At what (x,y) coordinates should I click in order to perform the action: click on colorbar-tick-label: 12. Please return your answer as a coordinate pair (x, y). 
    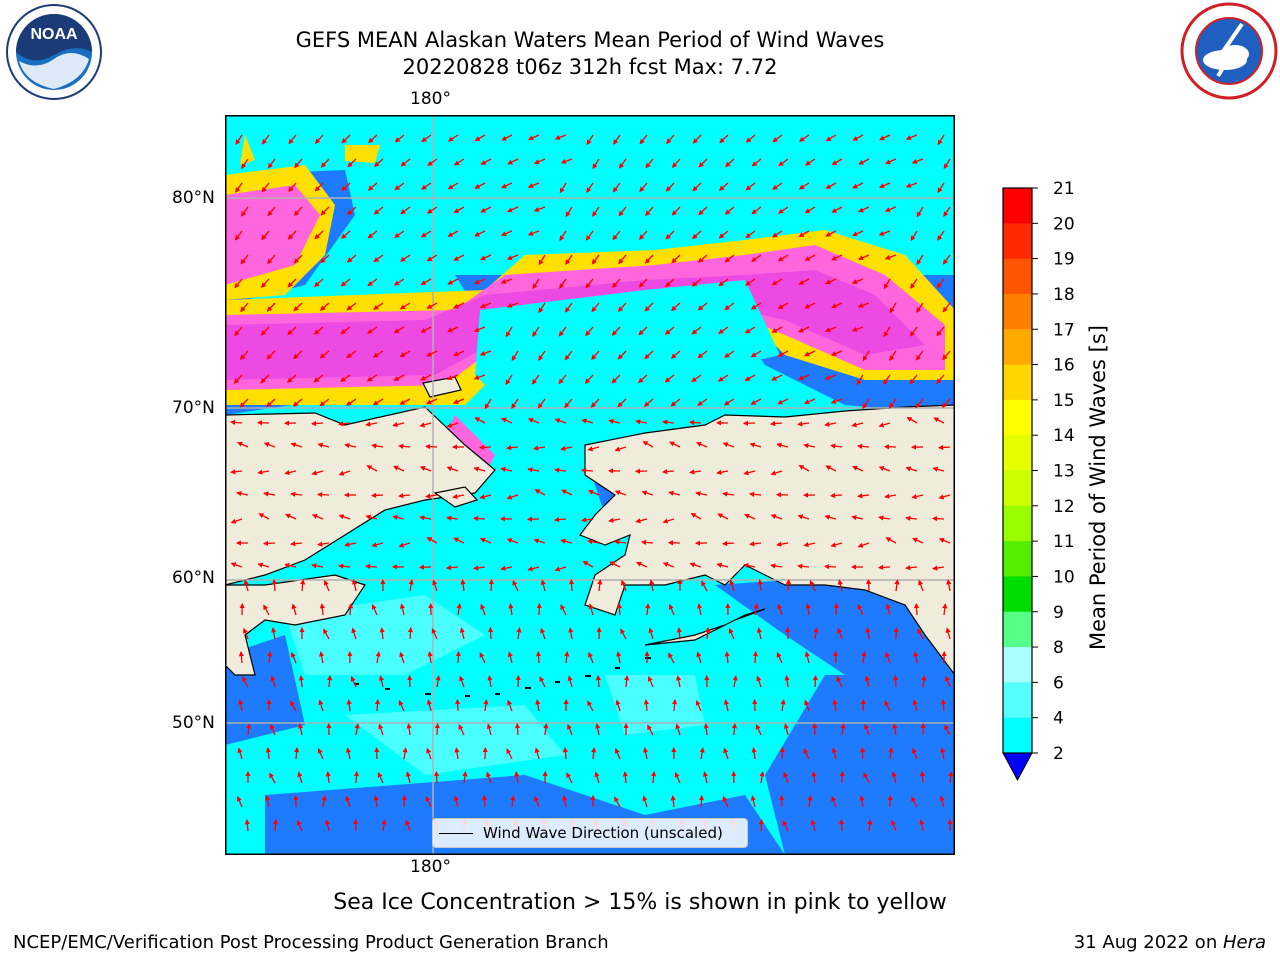
    Looking at the image, I should click on (1064, 507).